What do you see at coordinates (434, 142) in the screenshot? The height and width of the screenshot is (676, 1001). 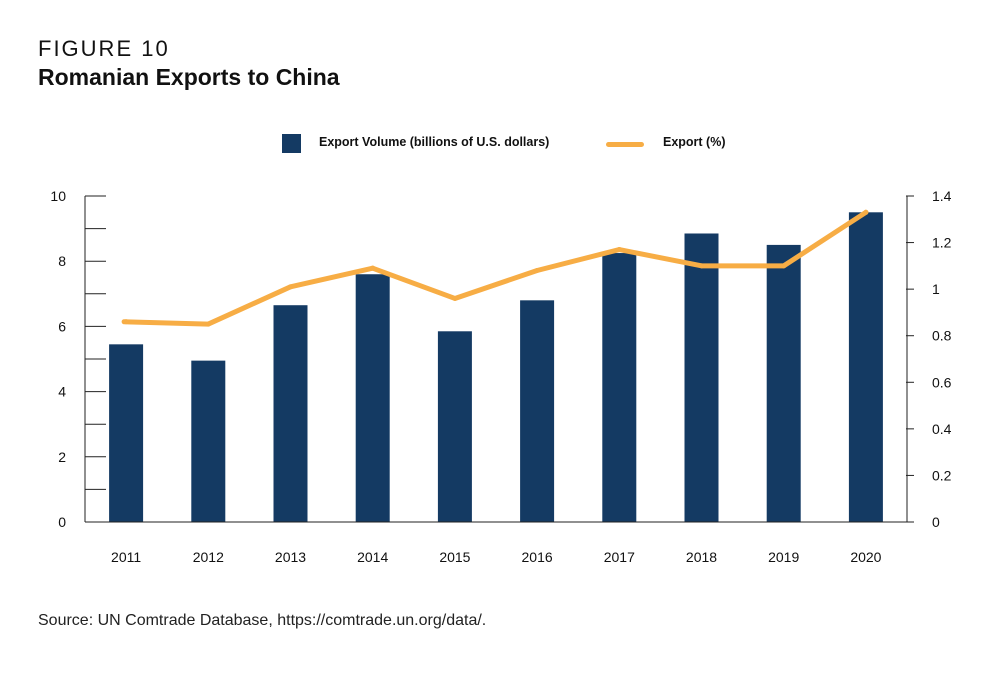 I see `legend-bar-label: Export Volume (billions of U.S. dollars)` at bounding box center [434, 142].